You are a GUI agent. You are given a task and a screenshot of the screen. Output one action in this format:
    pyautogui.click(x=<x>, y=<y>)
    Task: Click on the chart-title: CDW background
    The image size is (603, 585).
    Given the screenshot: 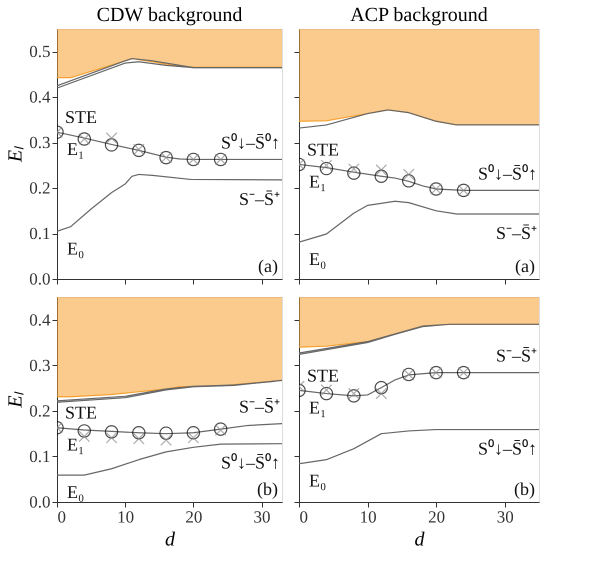 What is the action you would take?
    pyautogui.click(x=169, y=15)
    